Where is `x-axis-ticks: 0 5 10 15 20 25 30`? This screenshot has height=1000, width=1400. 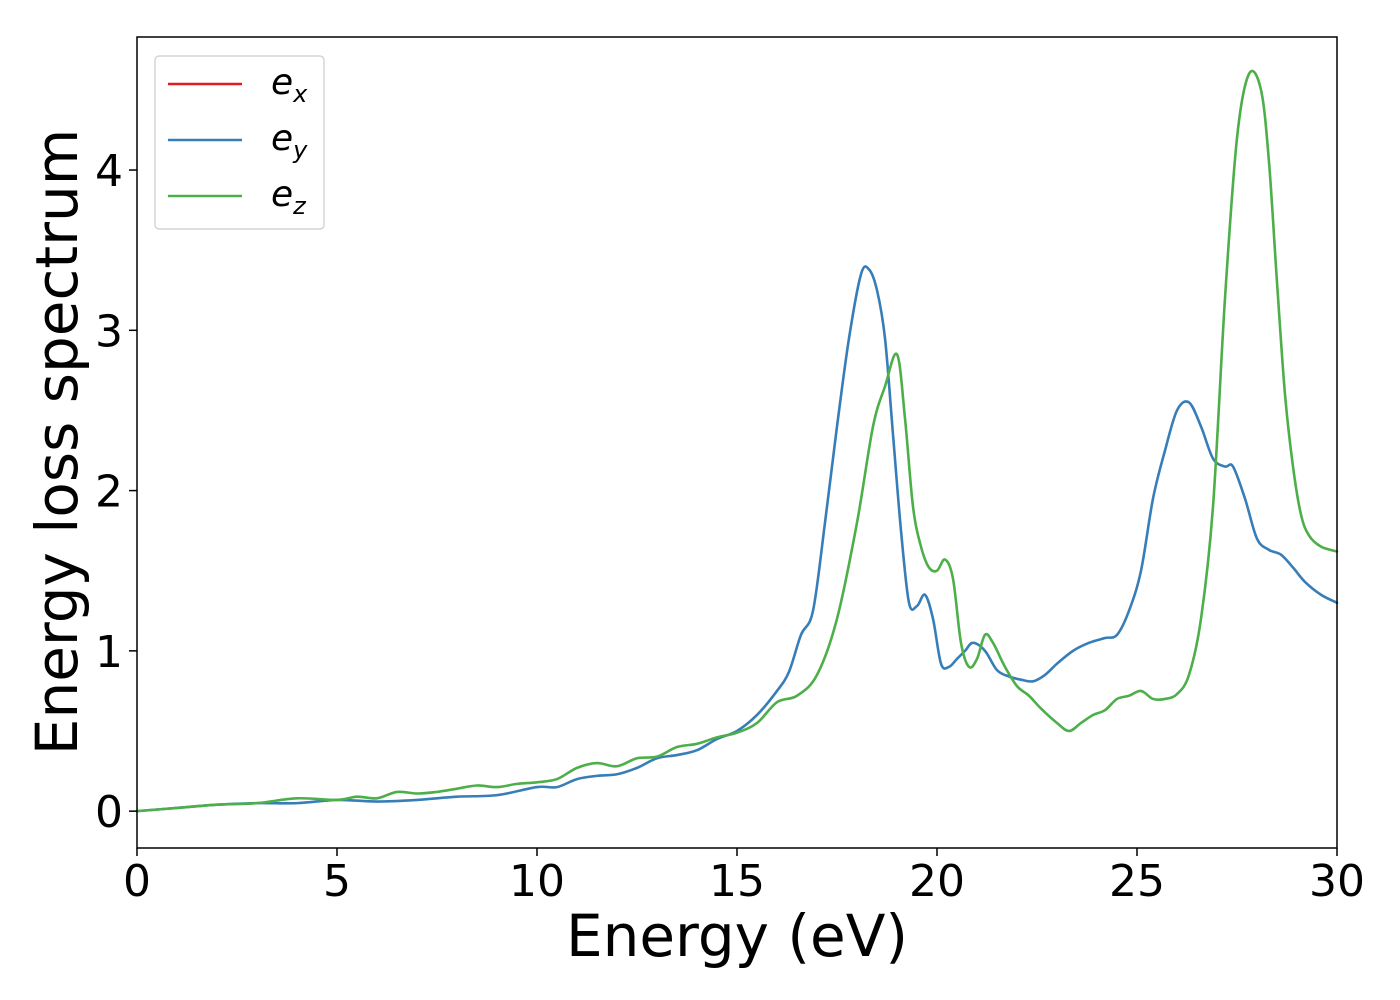 x-axis-ticks: 0 5 10 15 20 25 30 is located at coordinates (744, 877).